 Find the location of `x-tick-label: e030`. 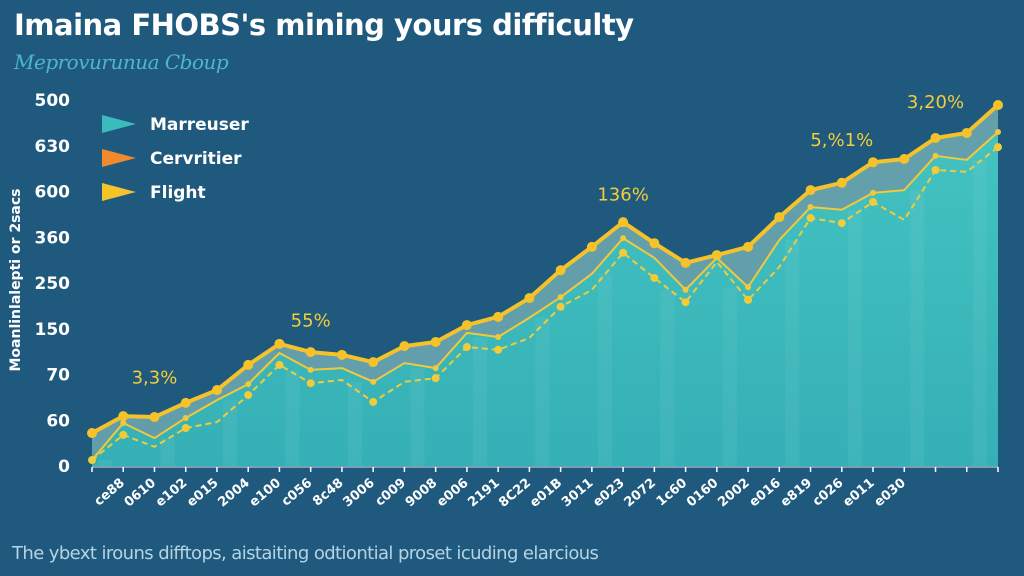

x-tick-label: e030 is located at coordinates (890, 493).